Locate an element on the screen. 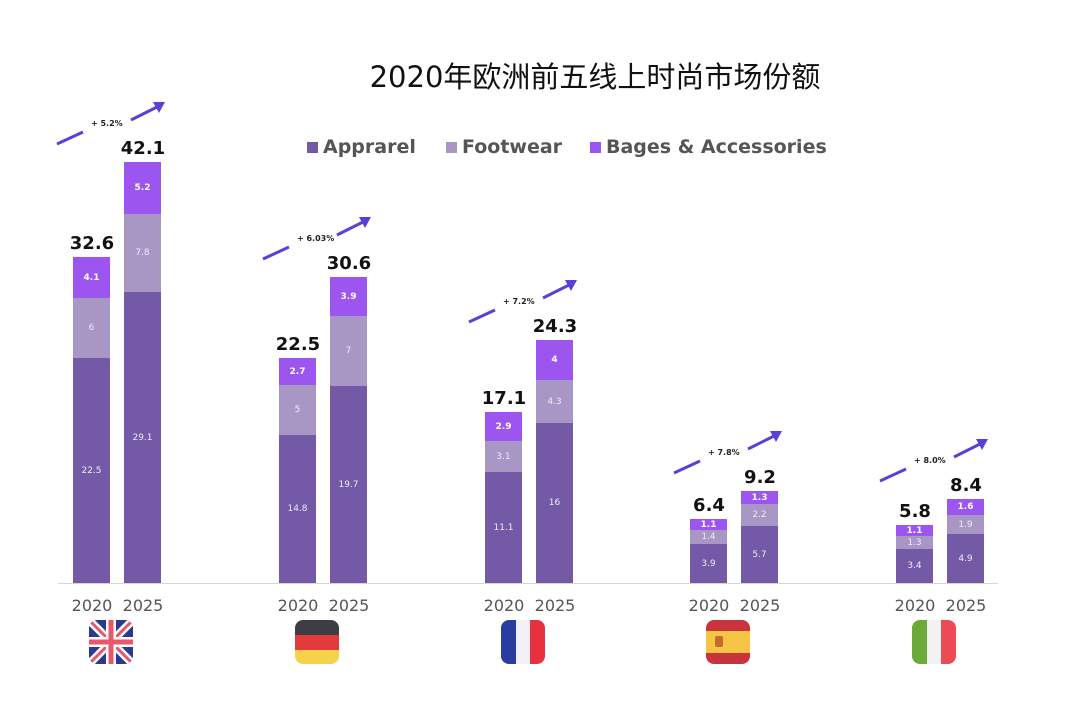  france-flag-icon is located at coordinates (523, 642).